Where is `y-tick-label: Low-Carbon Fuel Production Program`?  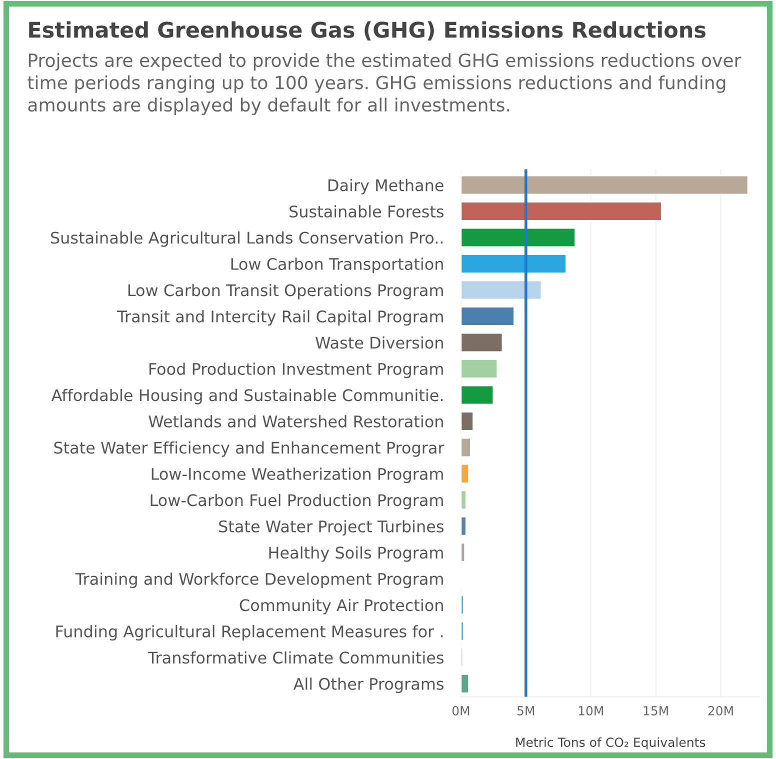 y-tick-label: Low-Carbon Fuel Production Program is located at coordinates (296, 502).